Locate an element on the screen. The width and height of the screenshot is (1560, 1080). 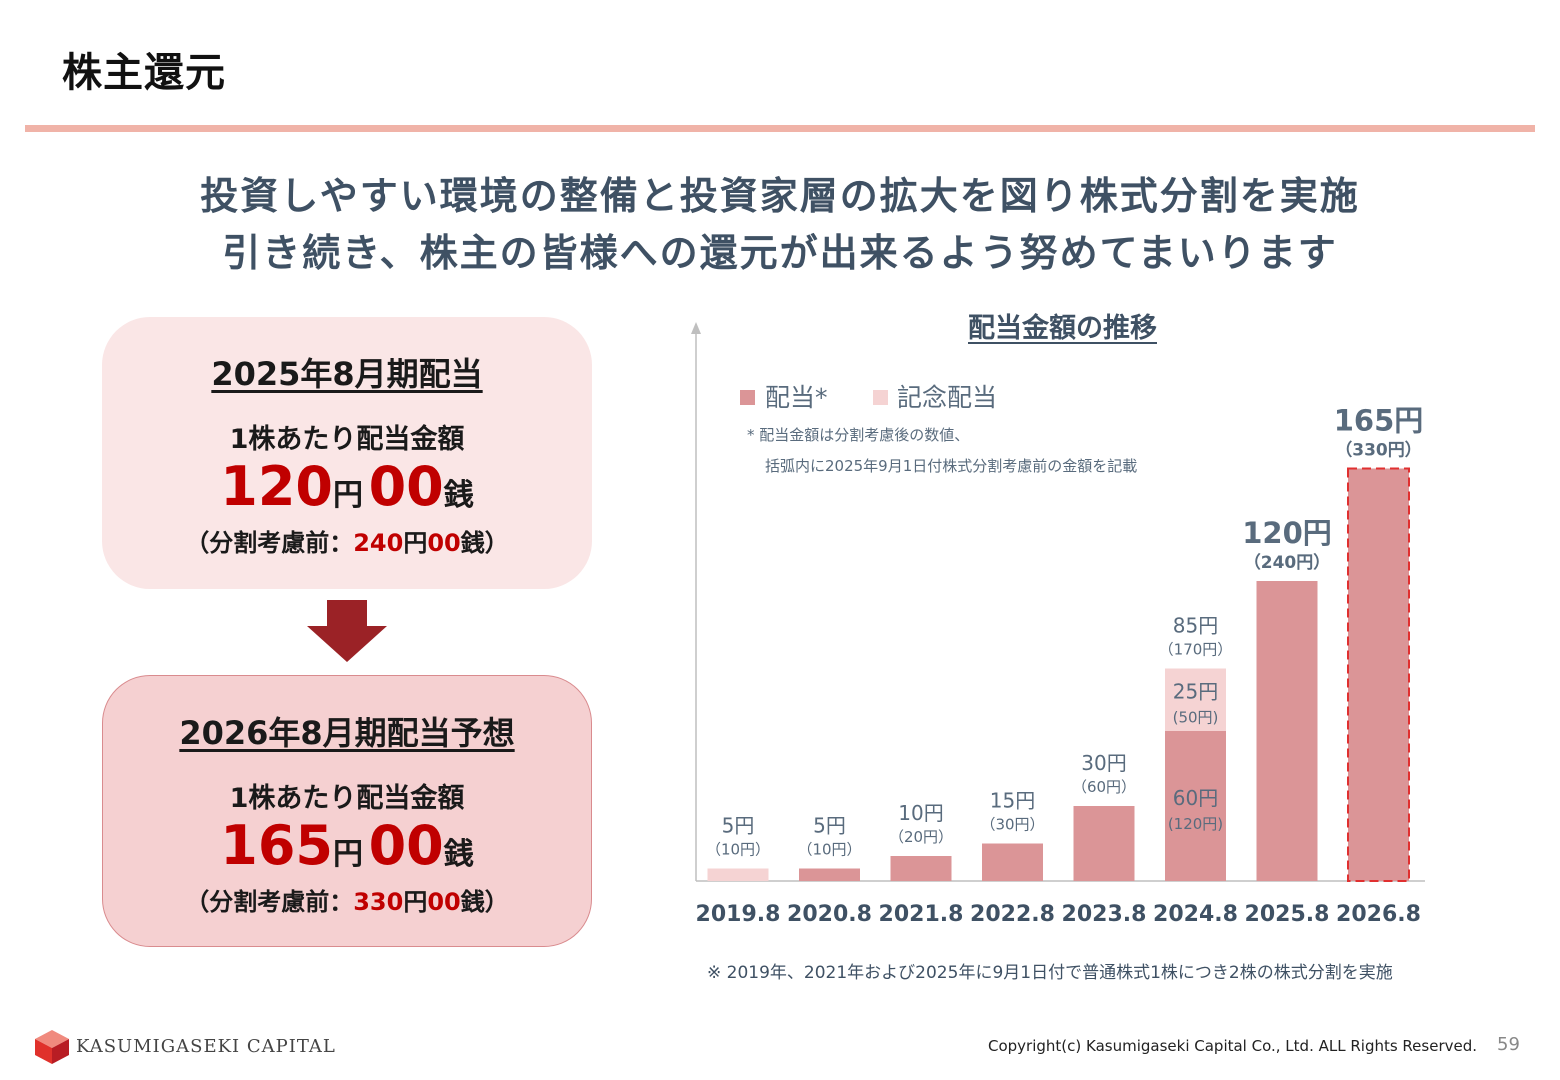
forecast-dividend-subtitle: 1株あたり配当金額 is located at coordinates (347, 798).